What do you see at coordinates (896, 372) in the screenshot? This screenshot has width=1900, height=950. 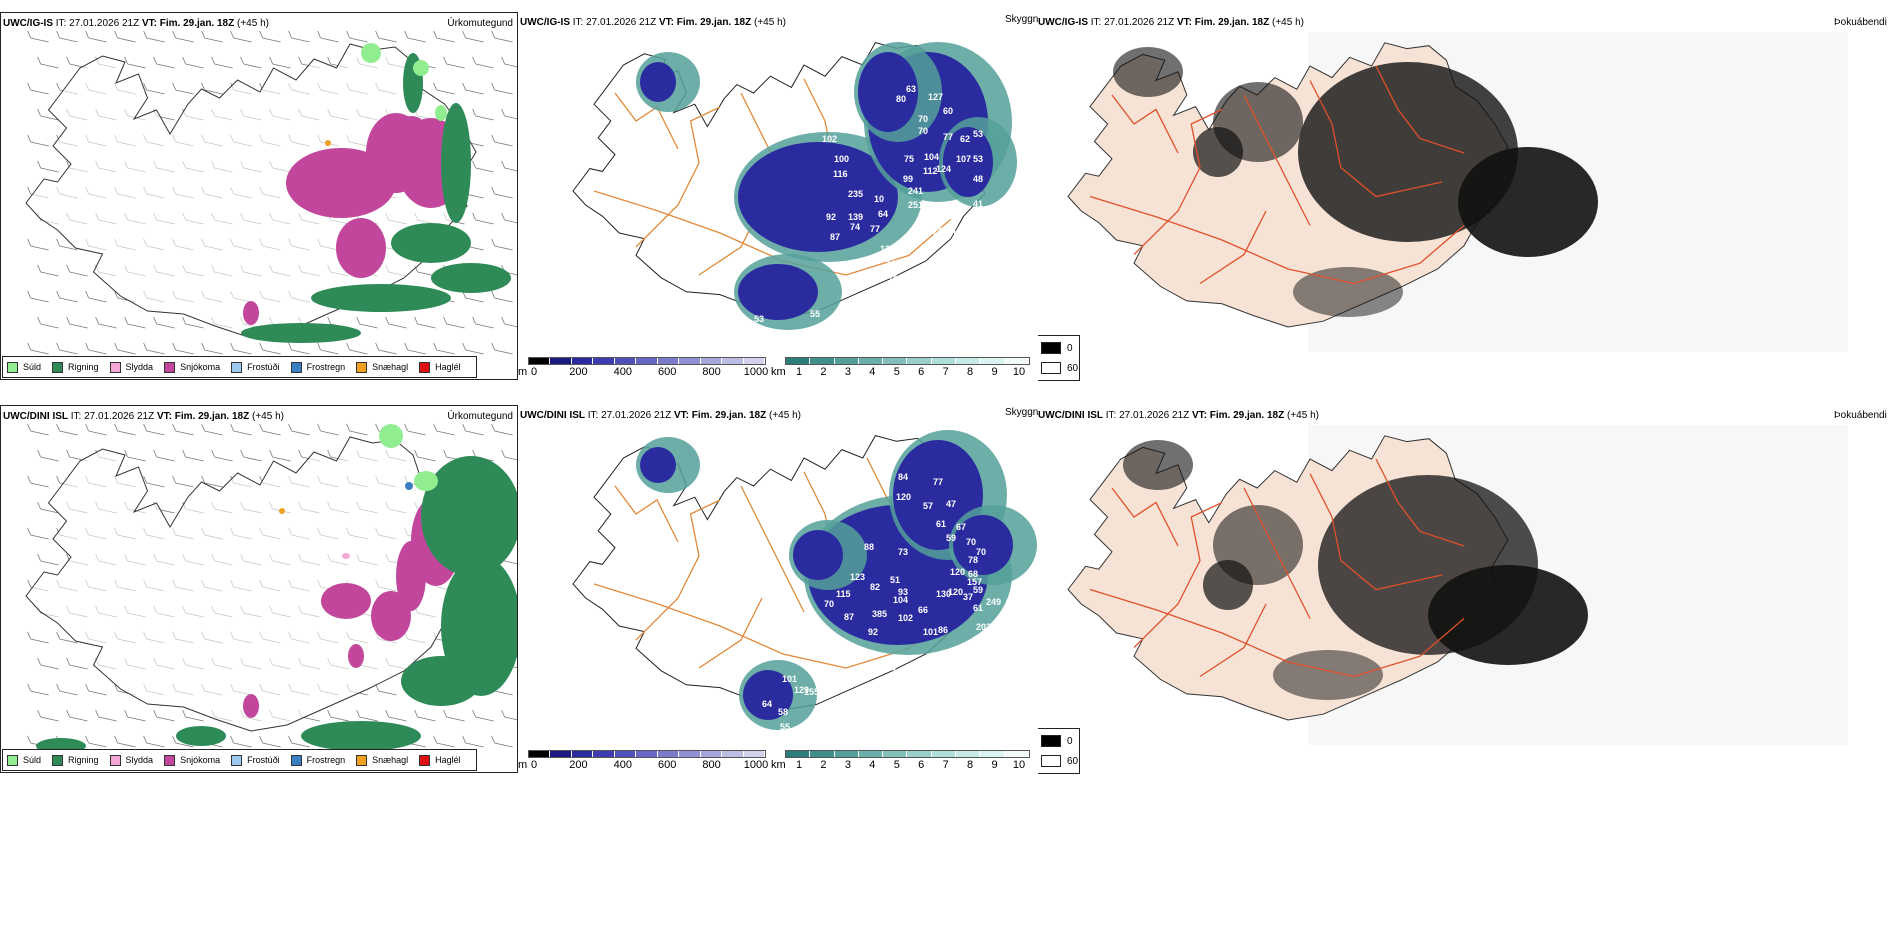 I see `visibility-tick: 5` at bounding box center [896, 372].